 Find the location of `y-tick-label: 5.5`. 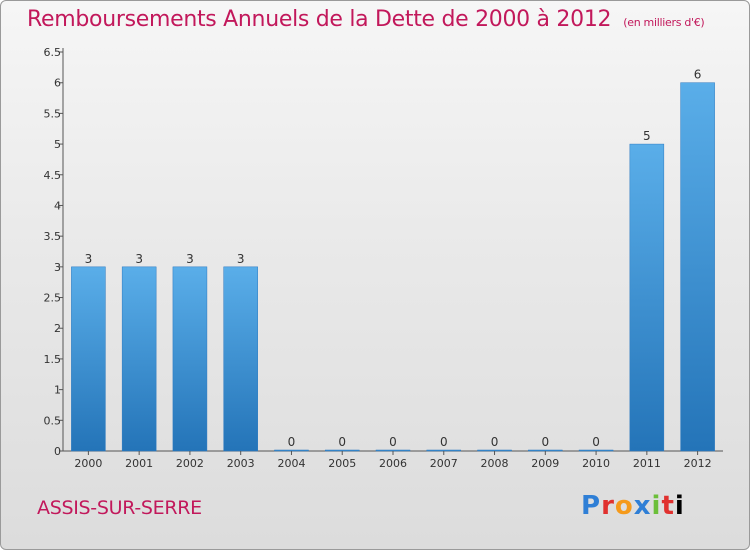

y-tick-label: 5.5 is located at coordinates (53, 113).